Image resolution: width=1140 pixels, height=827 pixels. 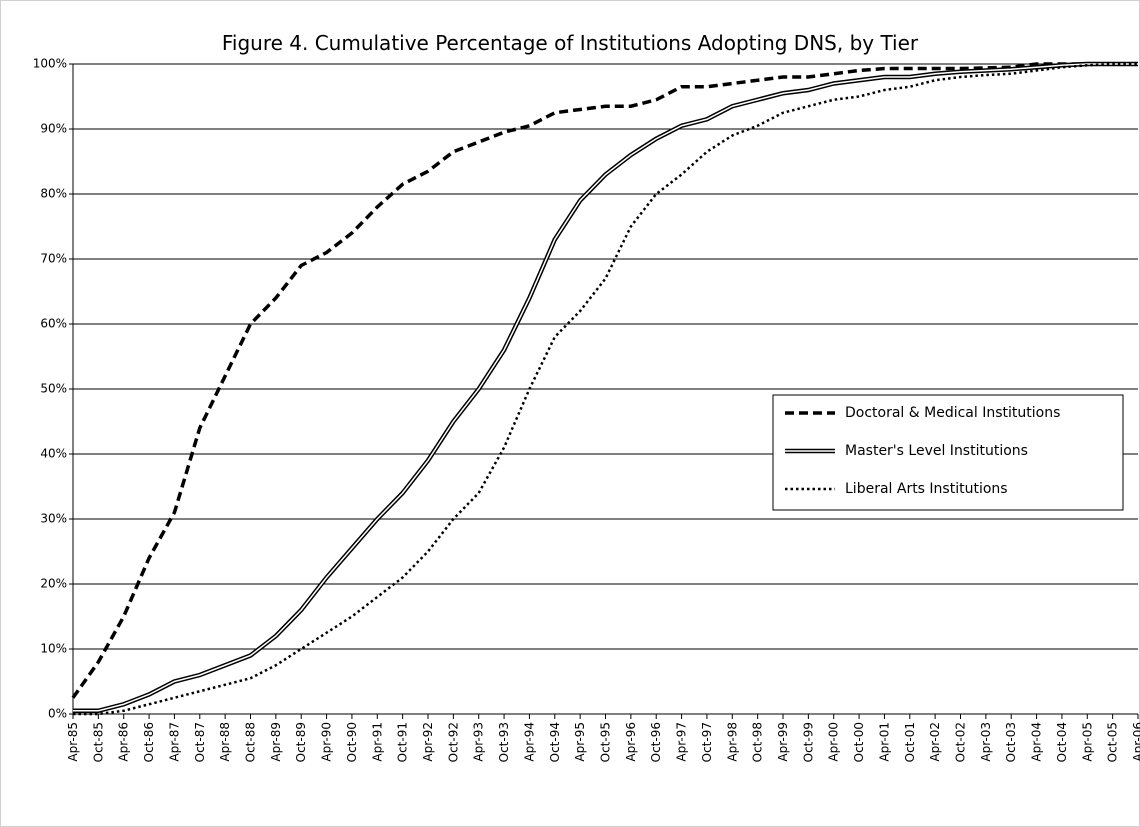 I want to click on x-tick-label: Apr-93, so click(x=479, y=742).